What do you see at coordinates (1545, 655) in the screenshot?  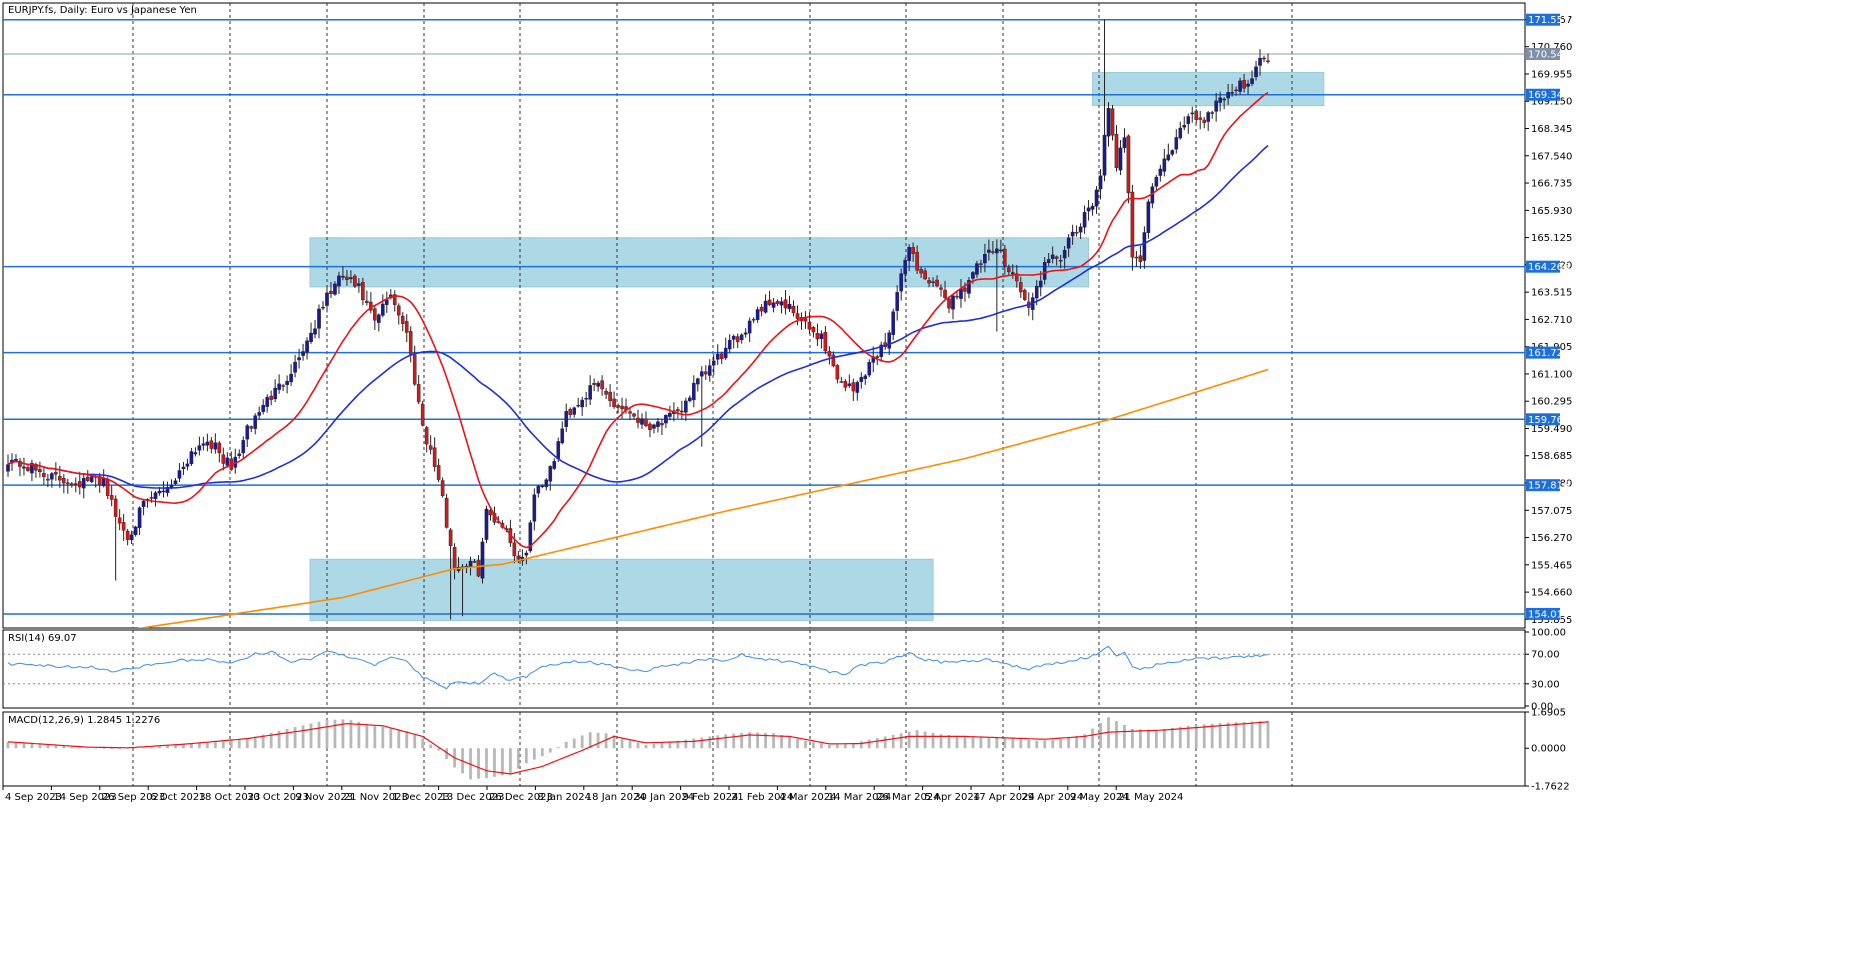 I see `rsi-tick-label: 70.00` at bounding box center [1545, 655].